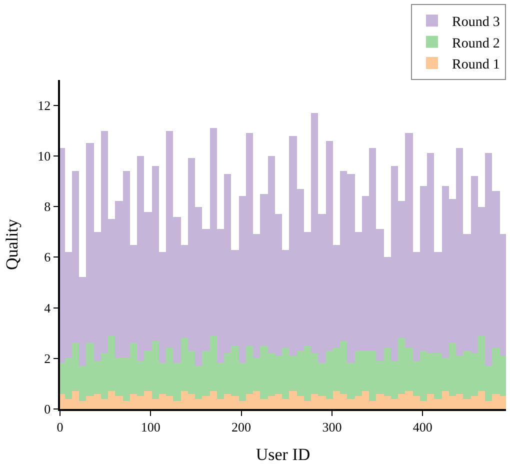 The height and width of the screenshot is (464, 510). I want to click on legend-label: Round 2, so click(476, 44).